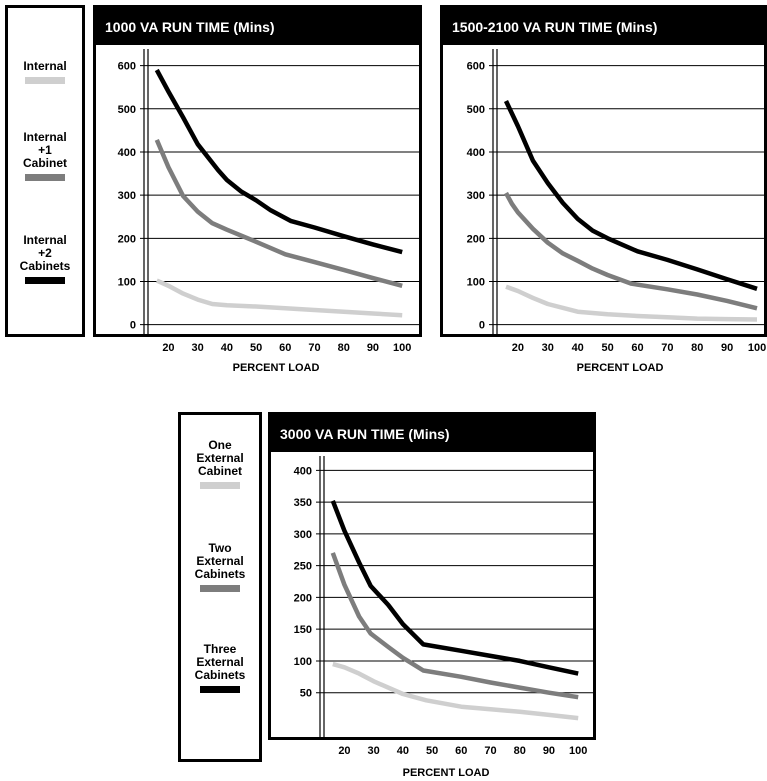  What do you see at coordinates (306, 694) in the screenshot?
I see `y-tick-label: 50` at bounding box center [306, 694].